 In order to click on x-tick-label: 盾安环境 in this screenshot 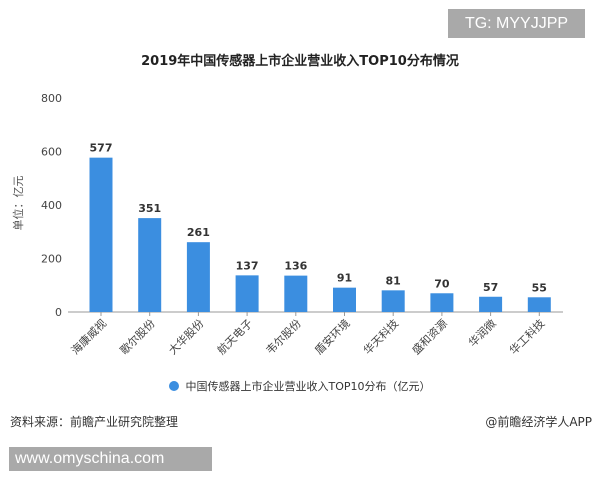, I will do `click(332, 336)`.